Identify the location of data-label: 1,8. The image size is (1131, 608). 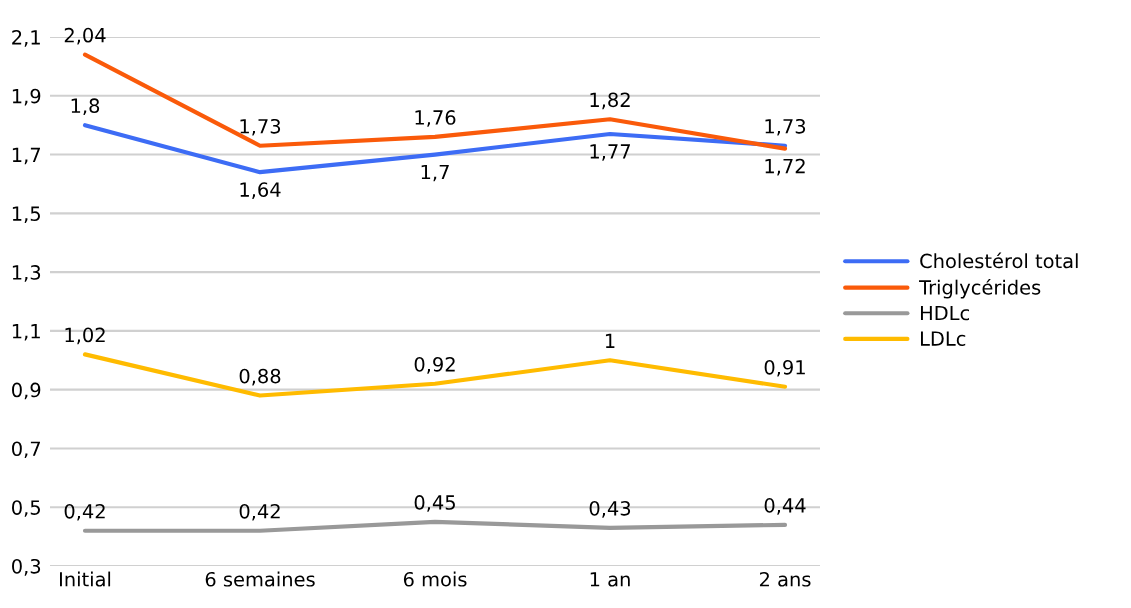
(85, 107).